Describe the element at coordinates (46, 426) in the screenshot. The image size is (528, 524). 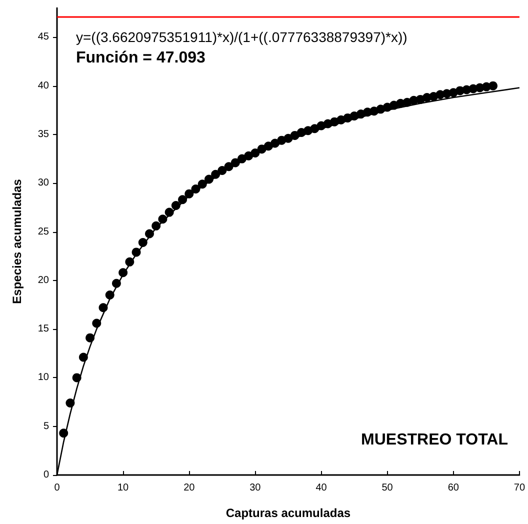
I see `y-tick-label: 5` at that location.